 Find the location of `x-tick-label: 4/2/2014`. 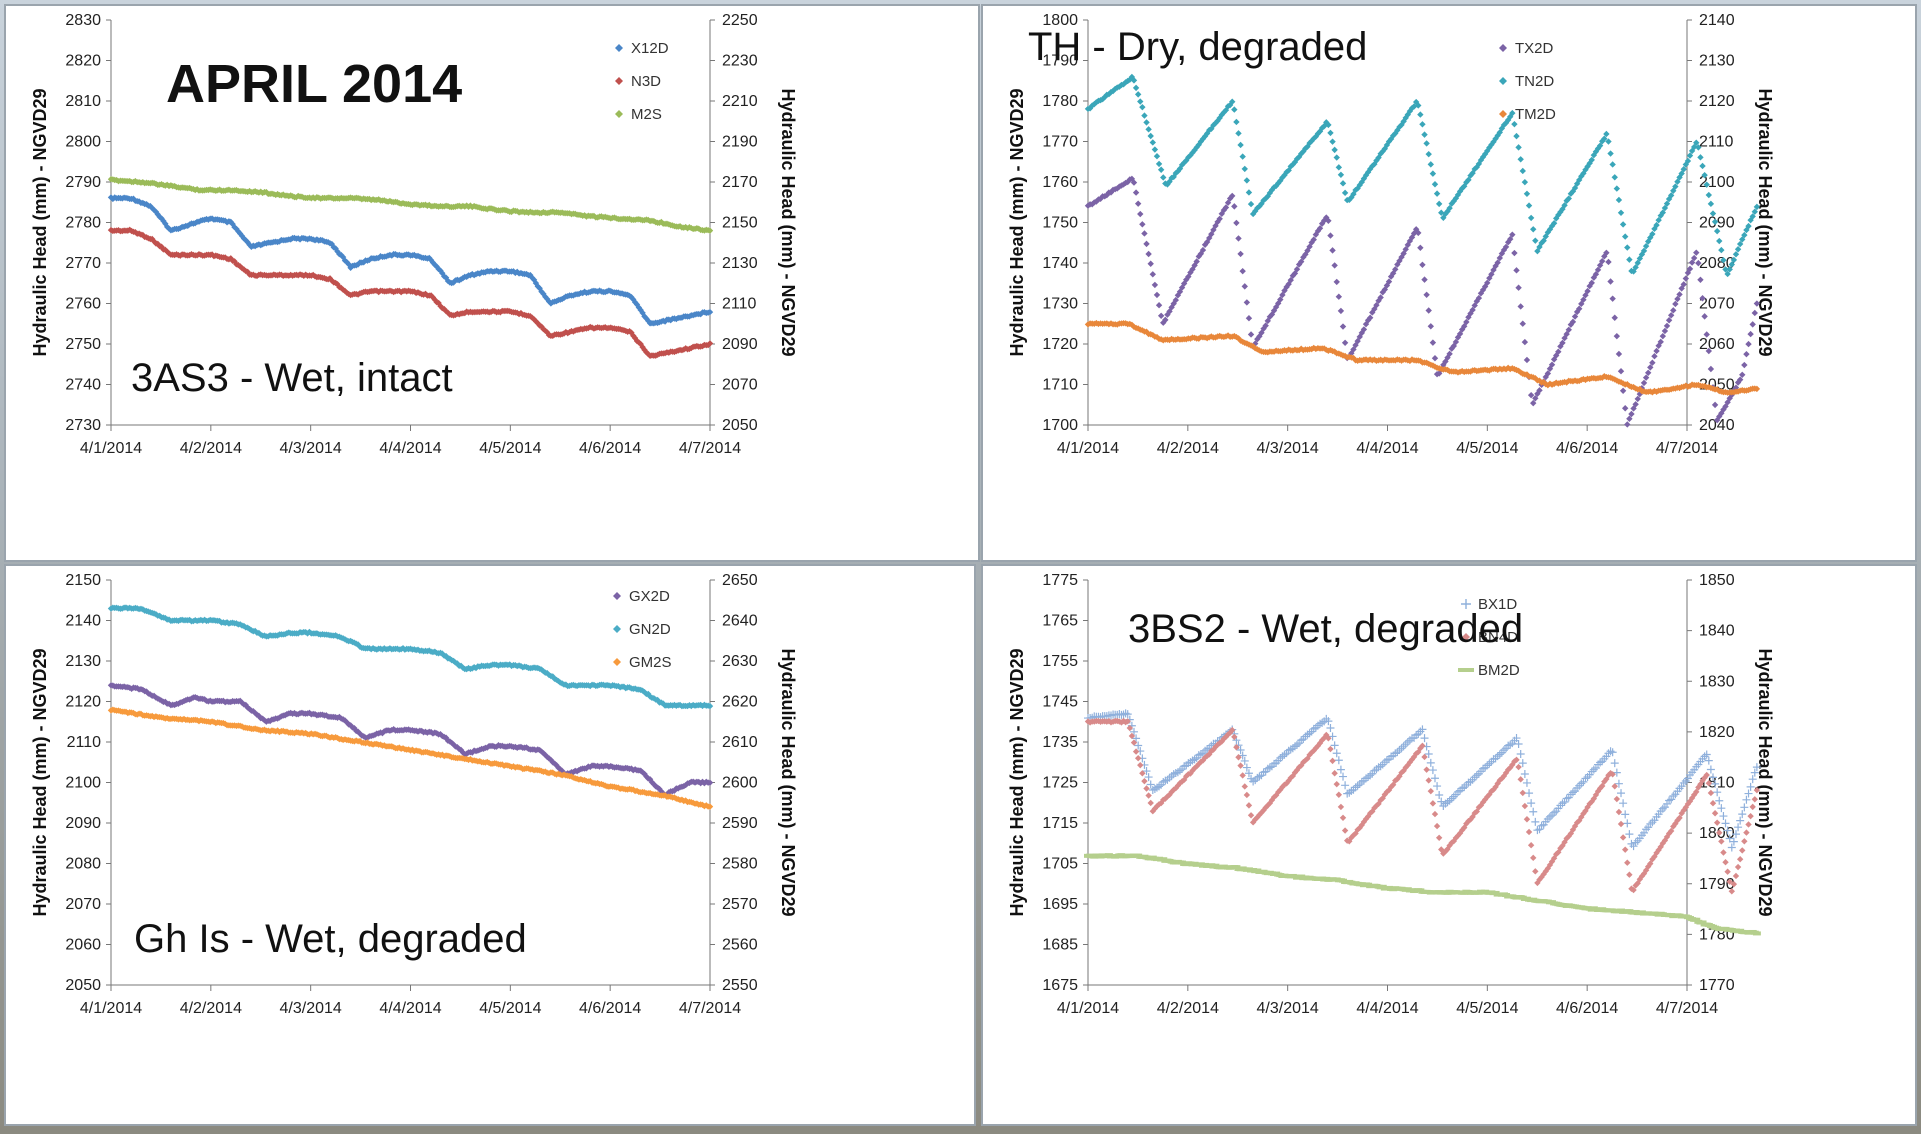

x-tick-label: 4/2/2014 is located at coordinates (1188, 1008).